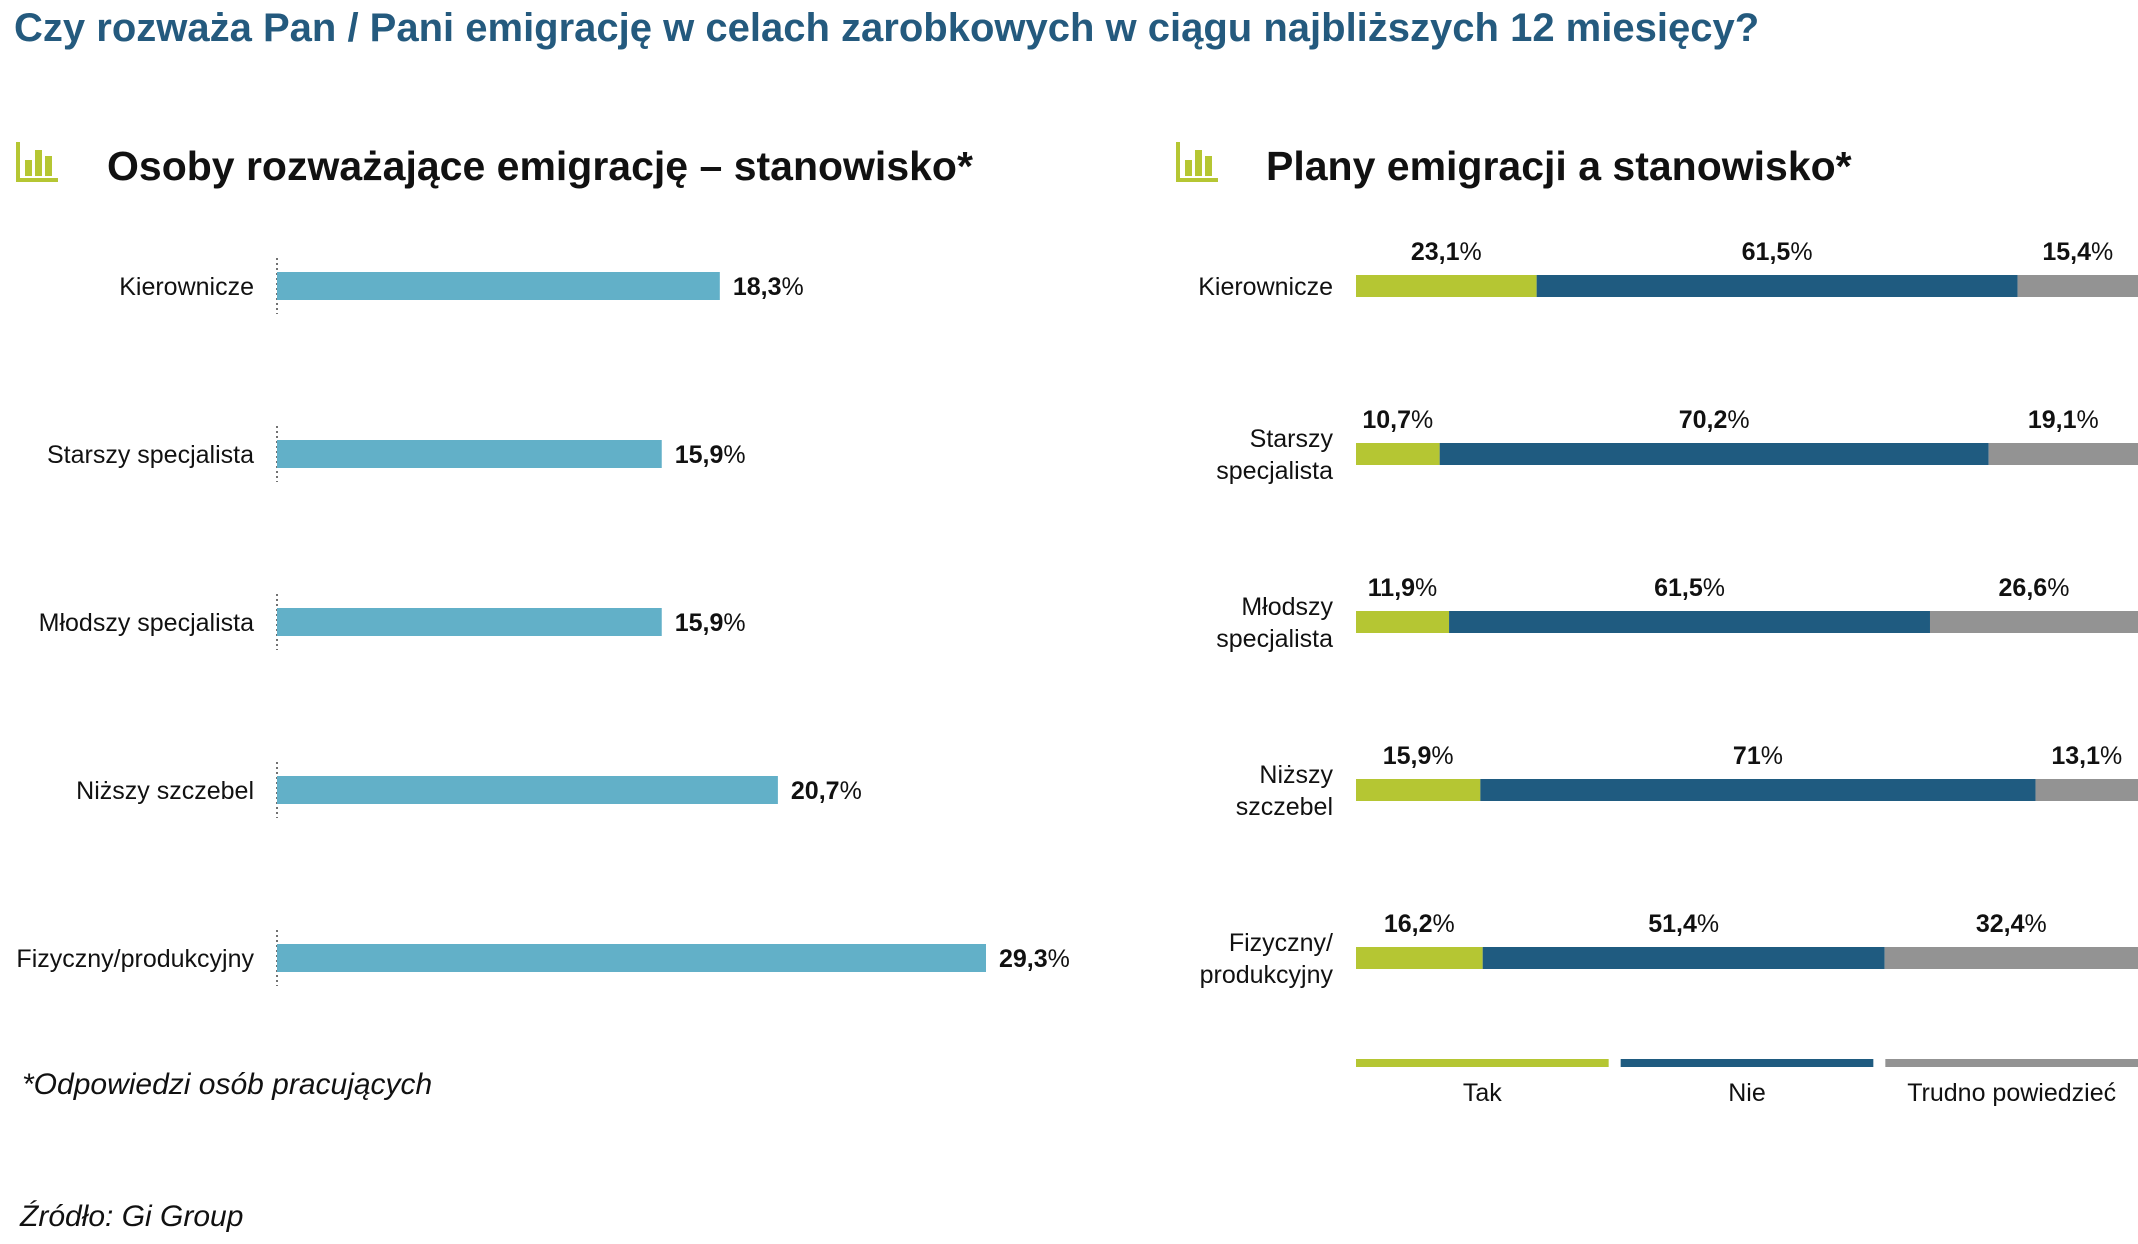 This screenshot has width=2138, height=1244. I want to click on legend-label: Nie, so click(1747, 1093).